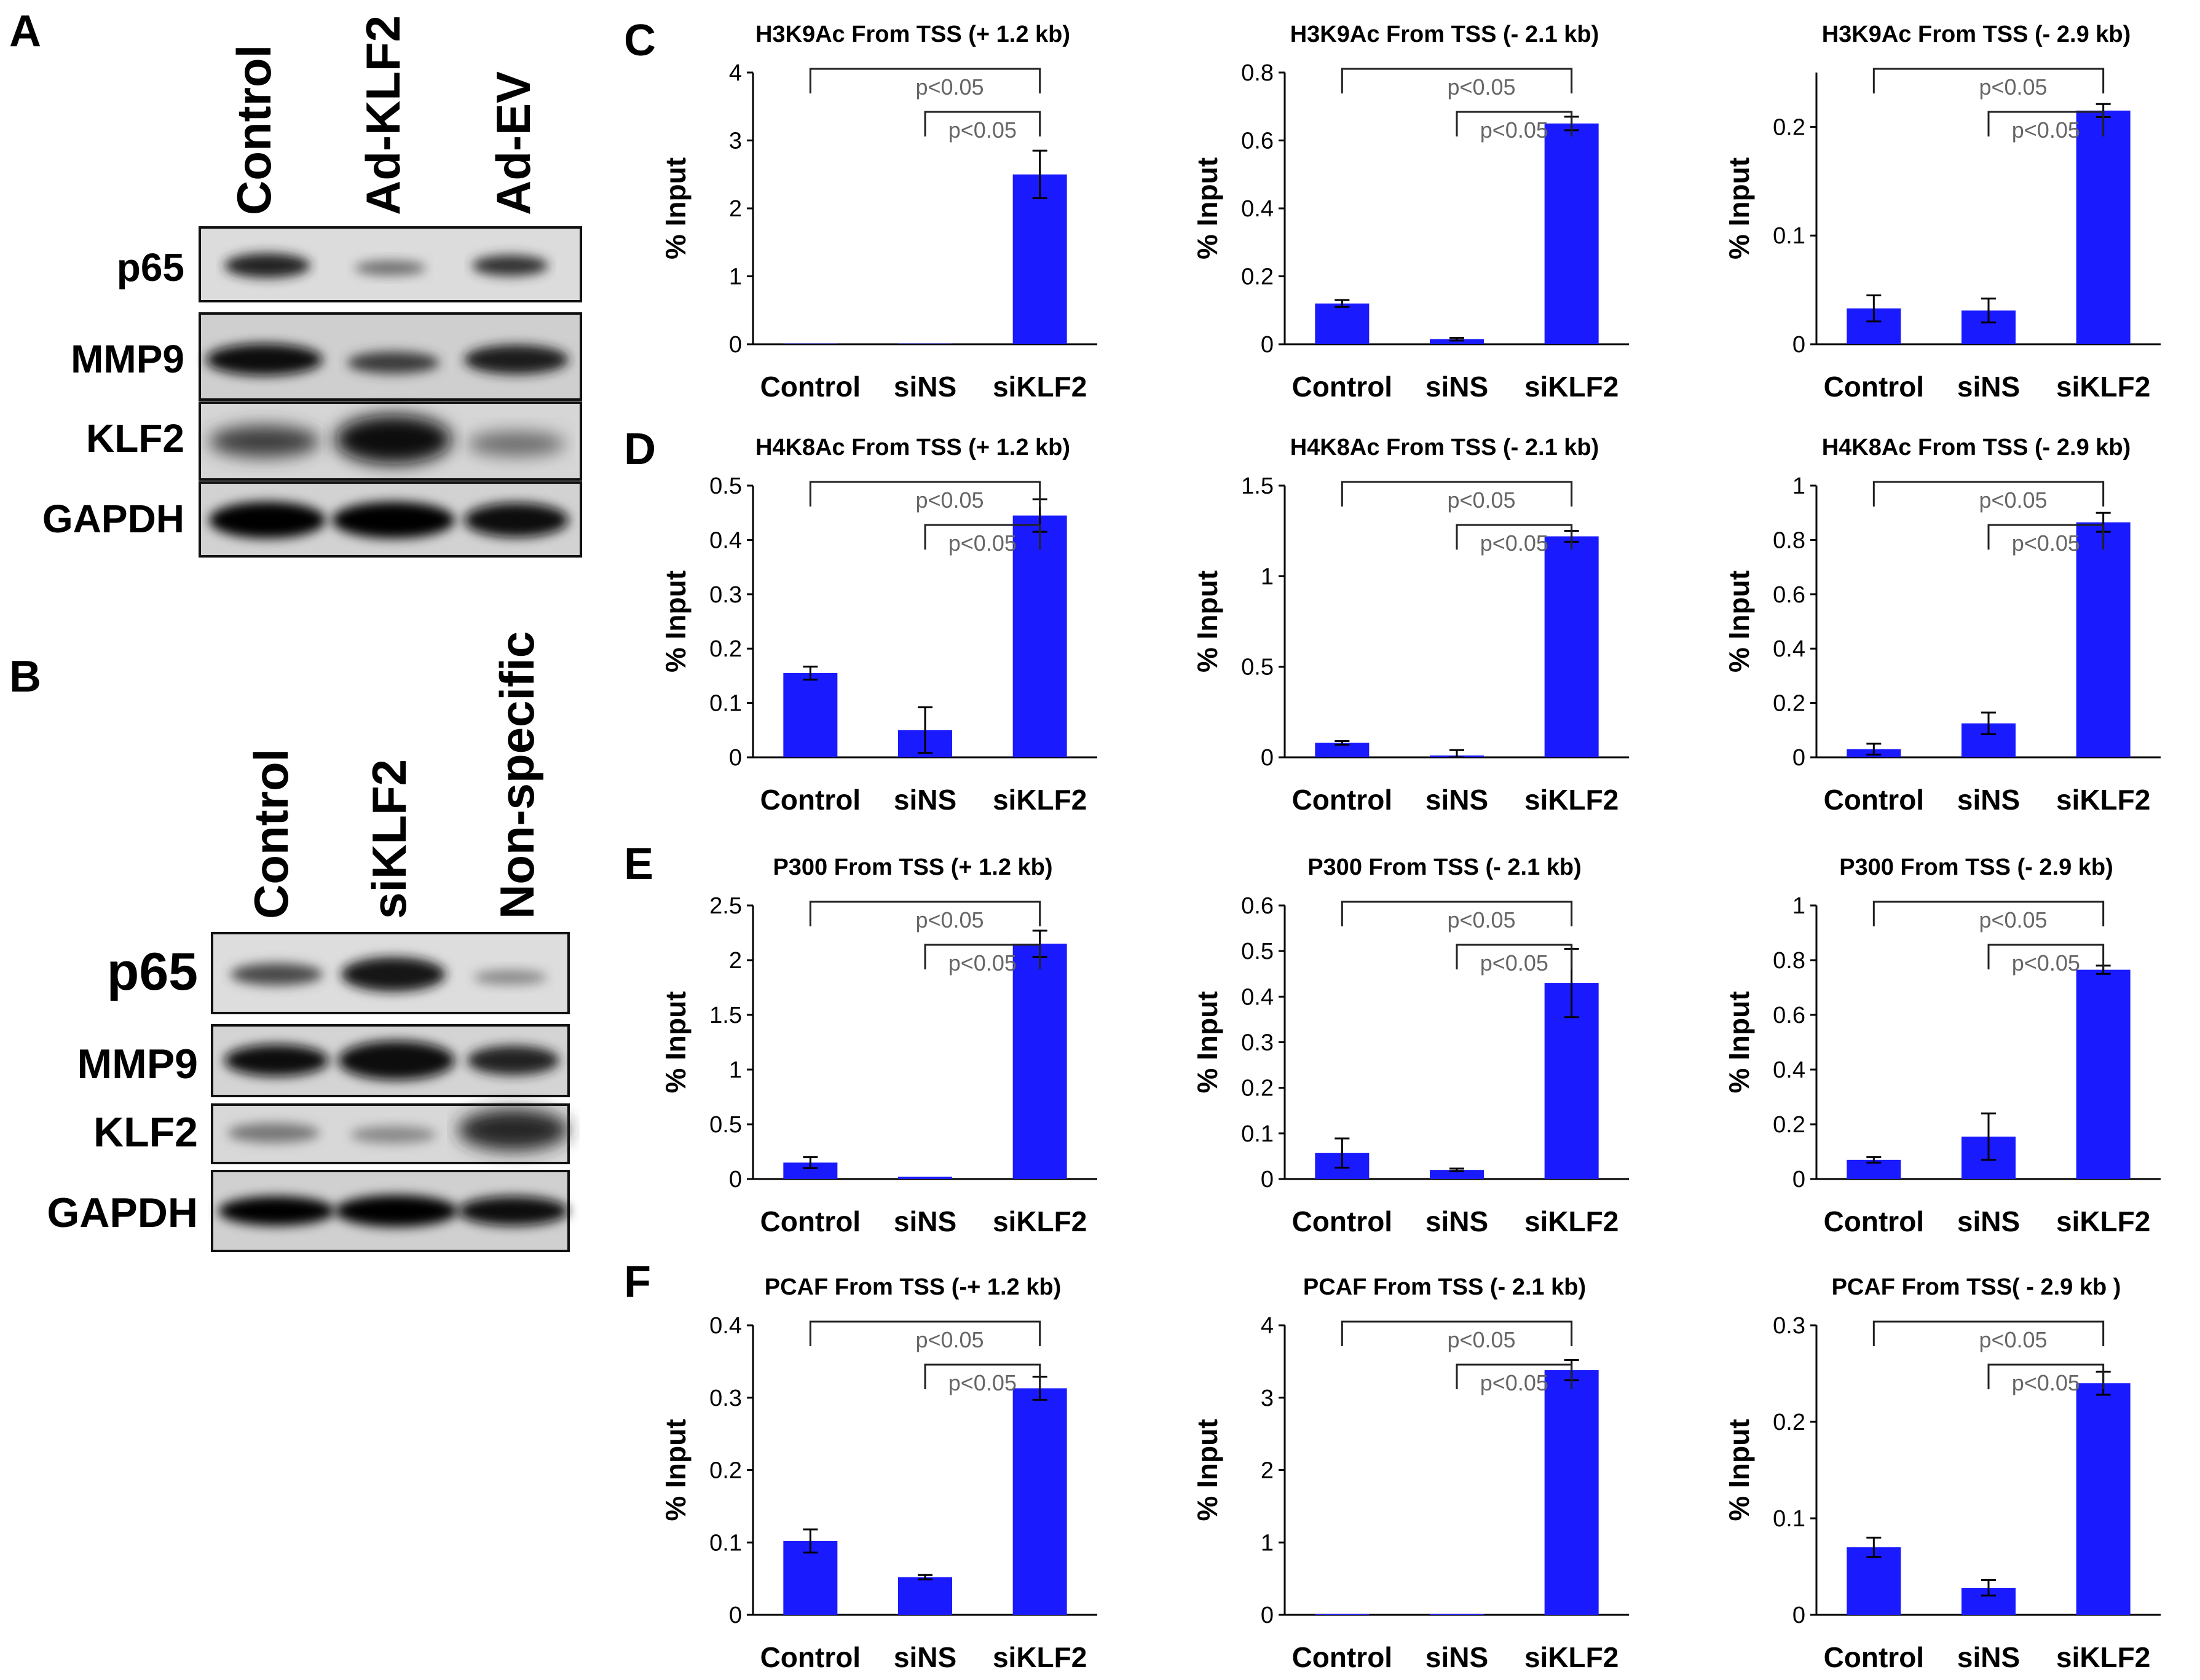 This screenshot has width=2200, height=1680. What do you see at coordinates (390, 519) in the screenshot?
I see `blot-a-gapdh` at bounding box center [390, 519].